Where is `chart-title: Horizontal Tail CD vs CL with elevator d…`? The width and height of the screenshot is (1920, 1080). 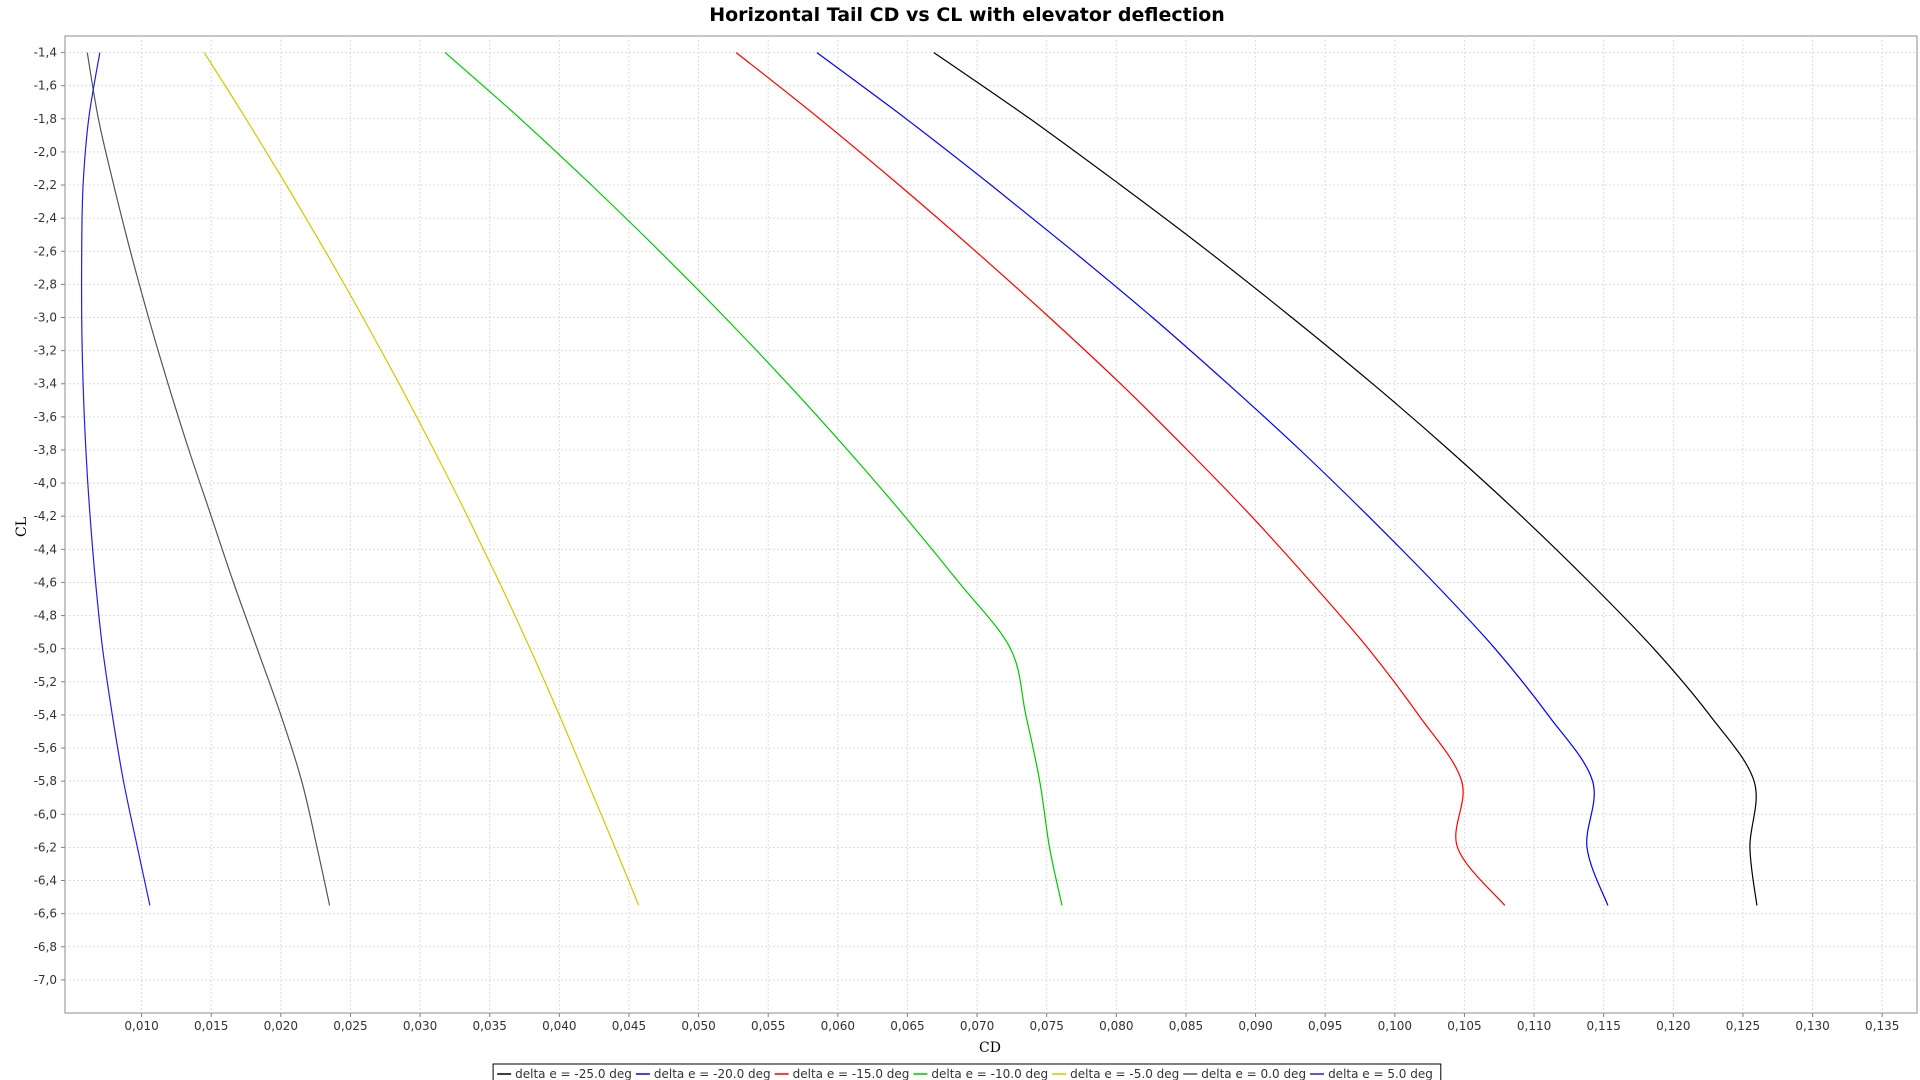
chart-title: Horizontal Tail CD vs CL with elevator d… is located at coordinates (967, 15).